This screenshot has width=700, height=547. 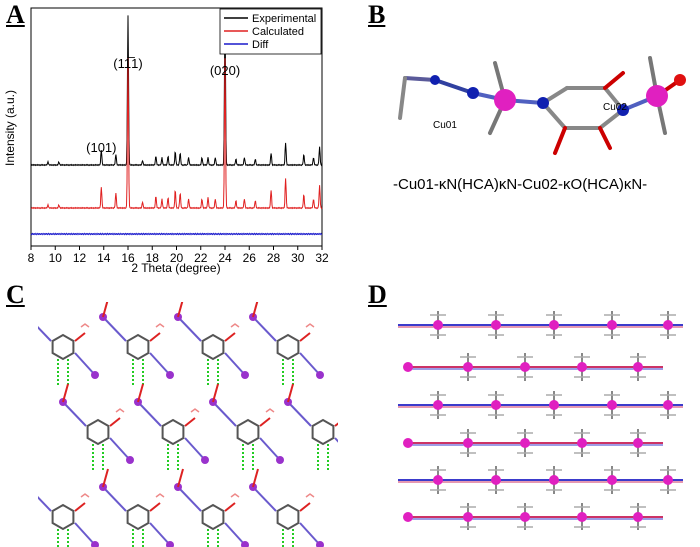 I want to click on y-axis-label: Intensity (a.u.), so click(x=10, y=128).